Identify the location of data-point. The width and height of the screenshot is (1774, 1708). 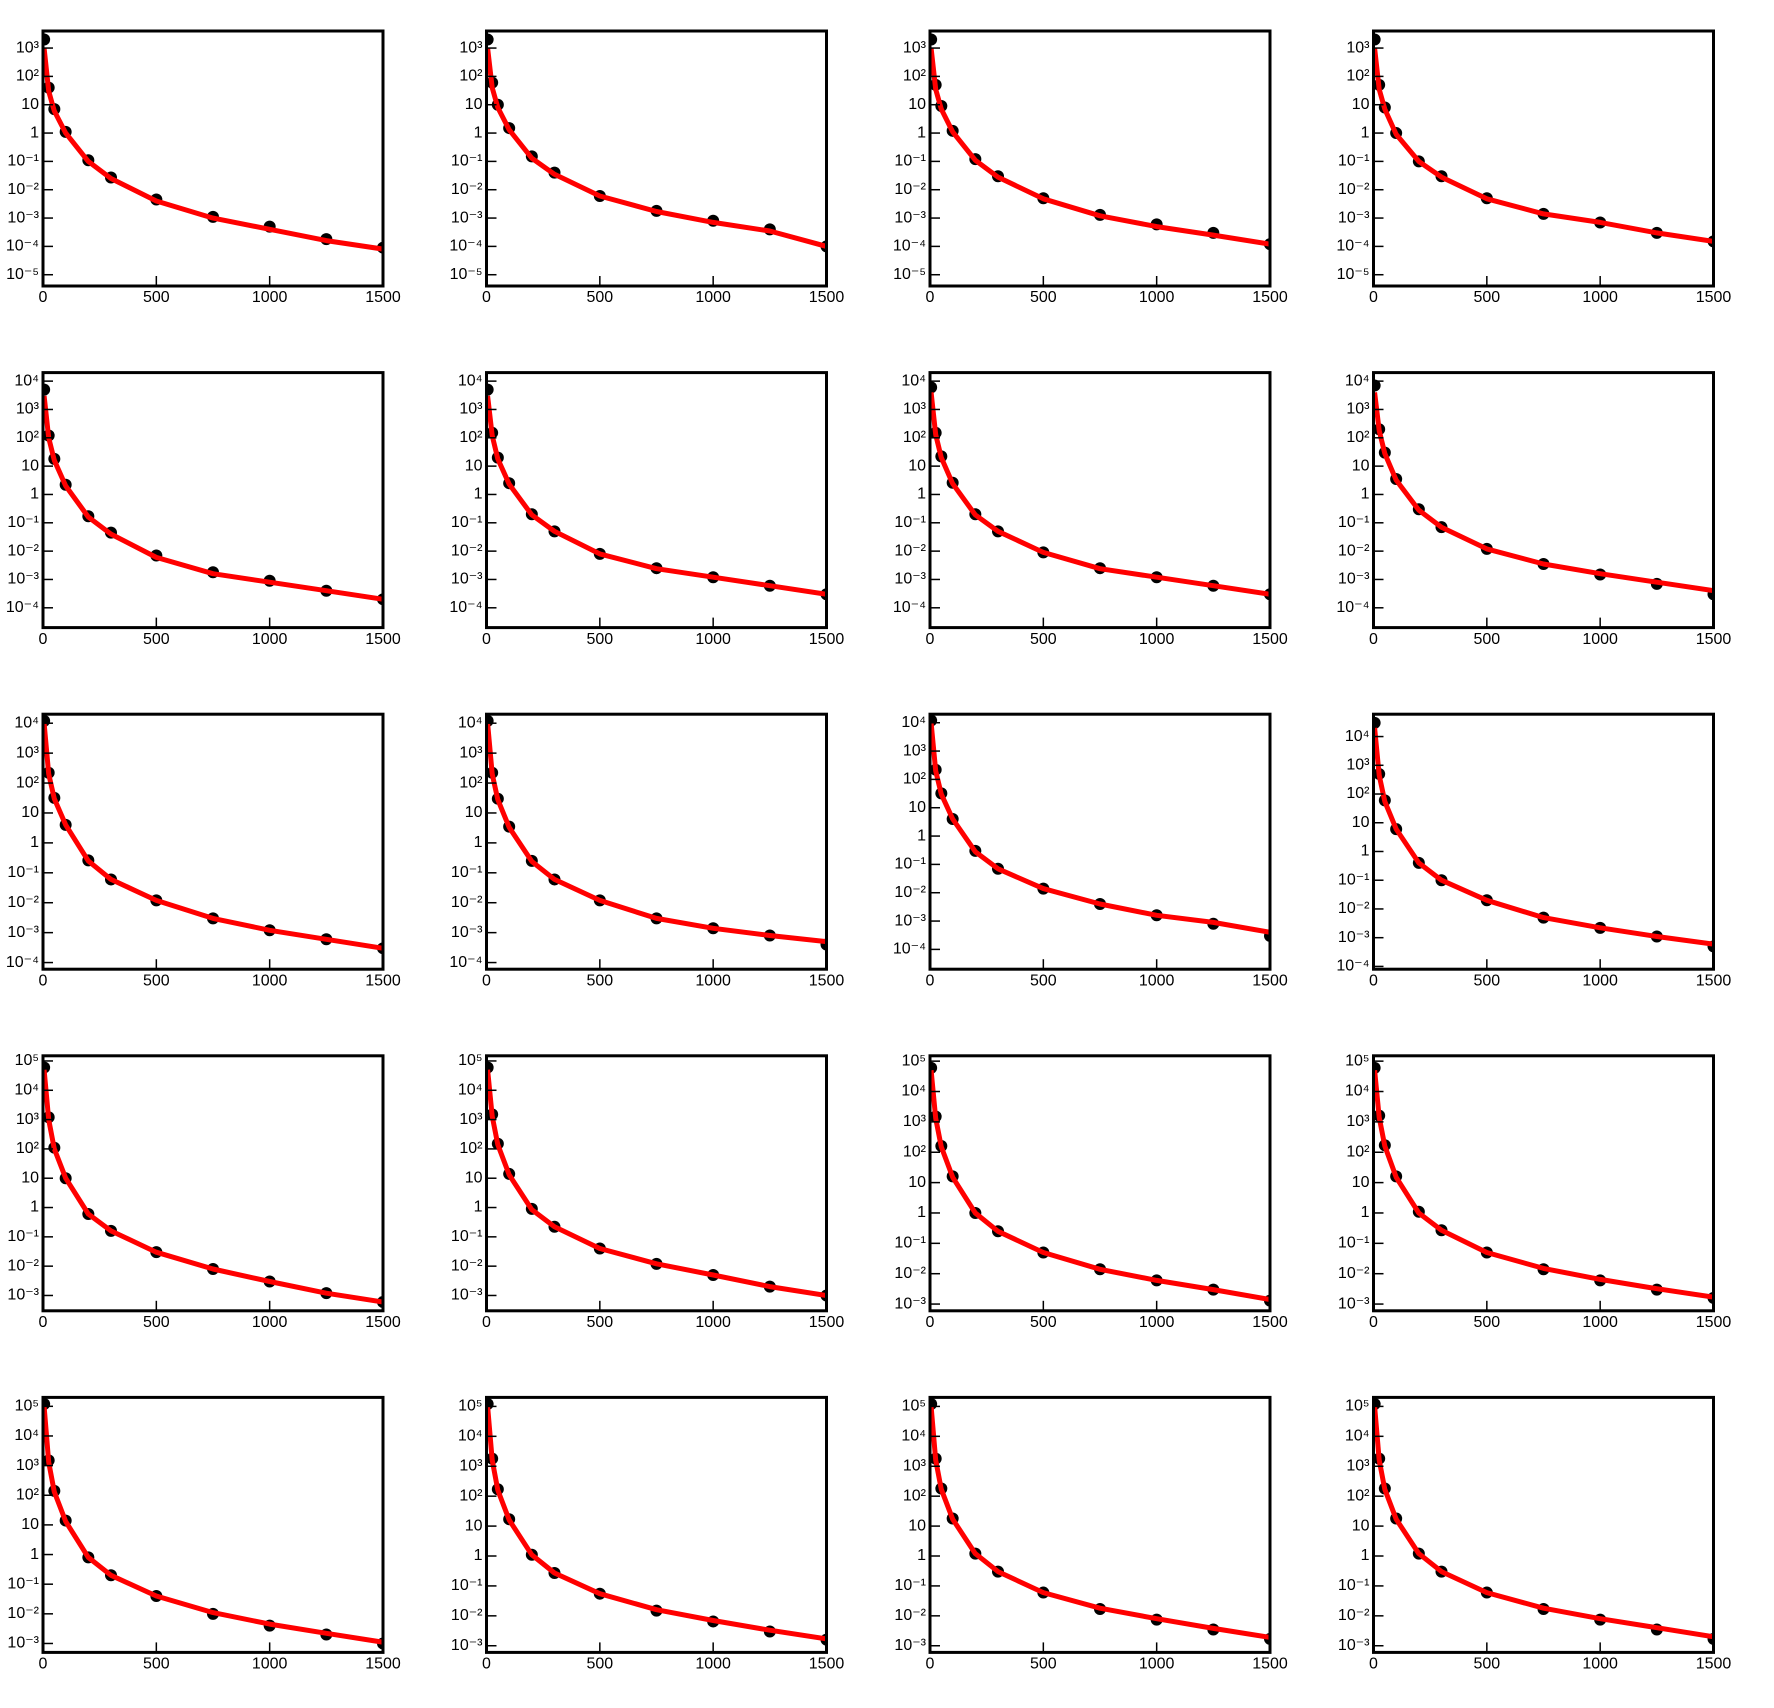
(1377, 722).